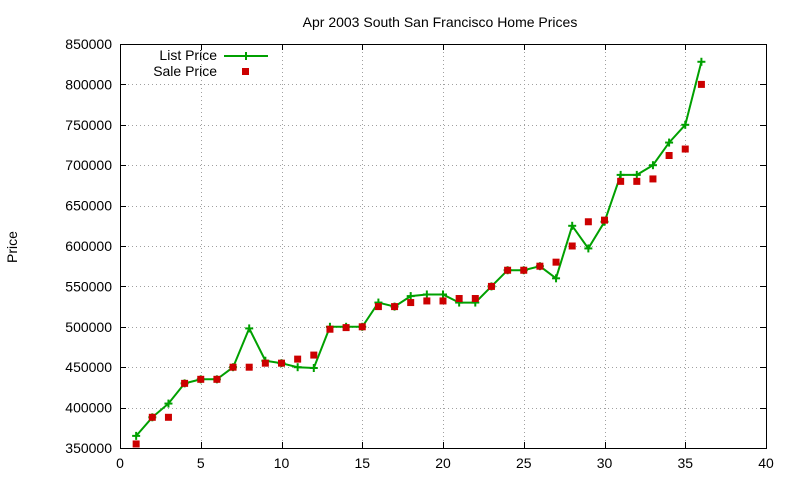 The height and width of the screenshot is (480, 800). I want to click on legend-marker-list-price, so click(246, 56).